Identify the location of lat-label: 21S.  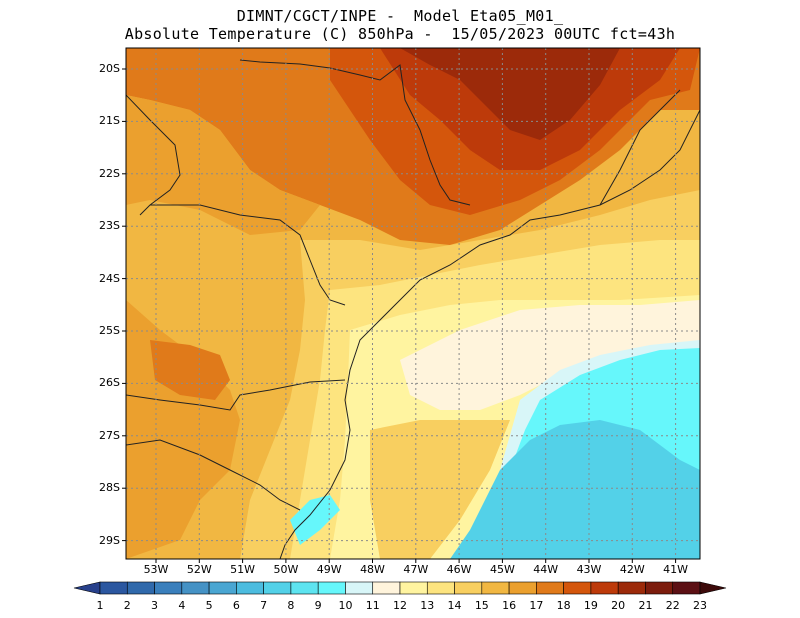
(109, 121).